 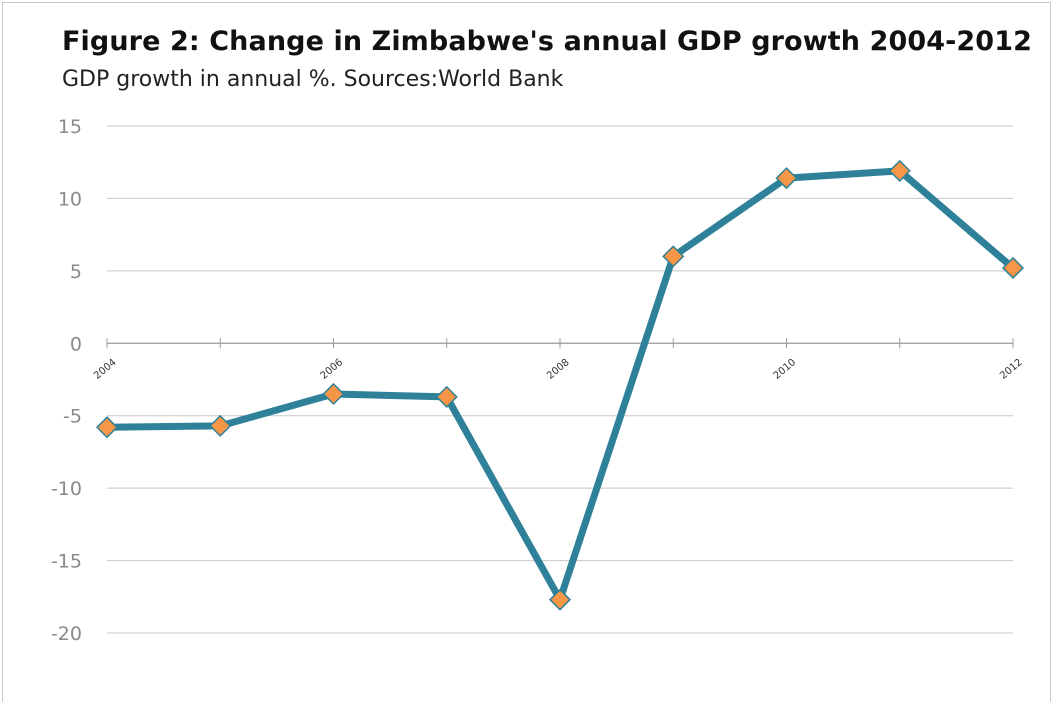 What do you see at coordinates (1011, 369) in the screenshot?
I see `x-tick-label: 2012` at bounding box center [1011, 369].